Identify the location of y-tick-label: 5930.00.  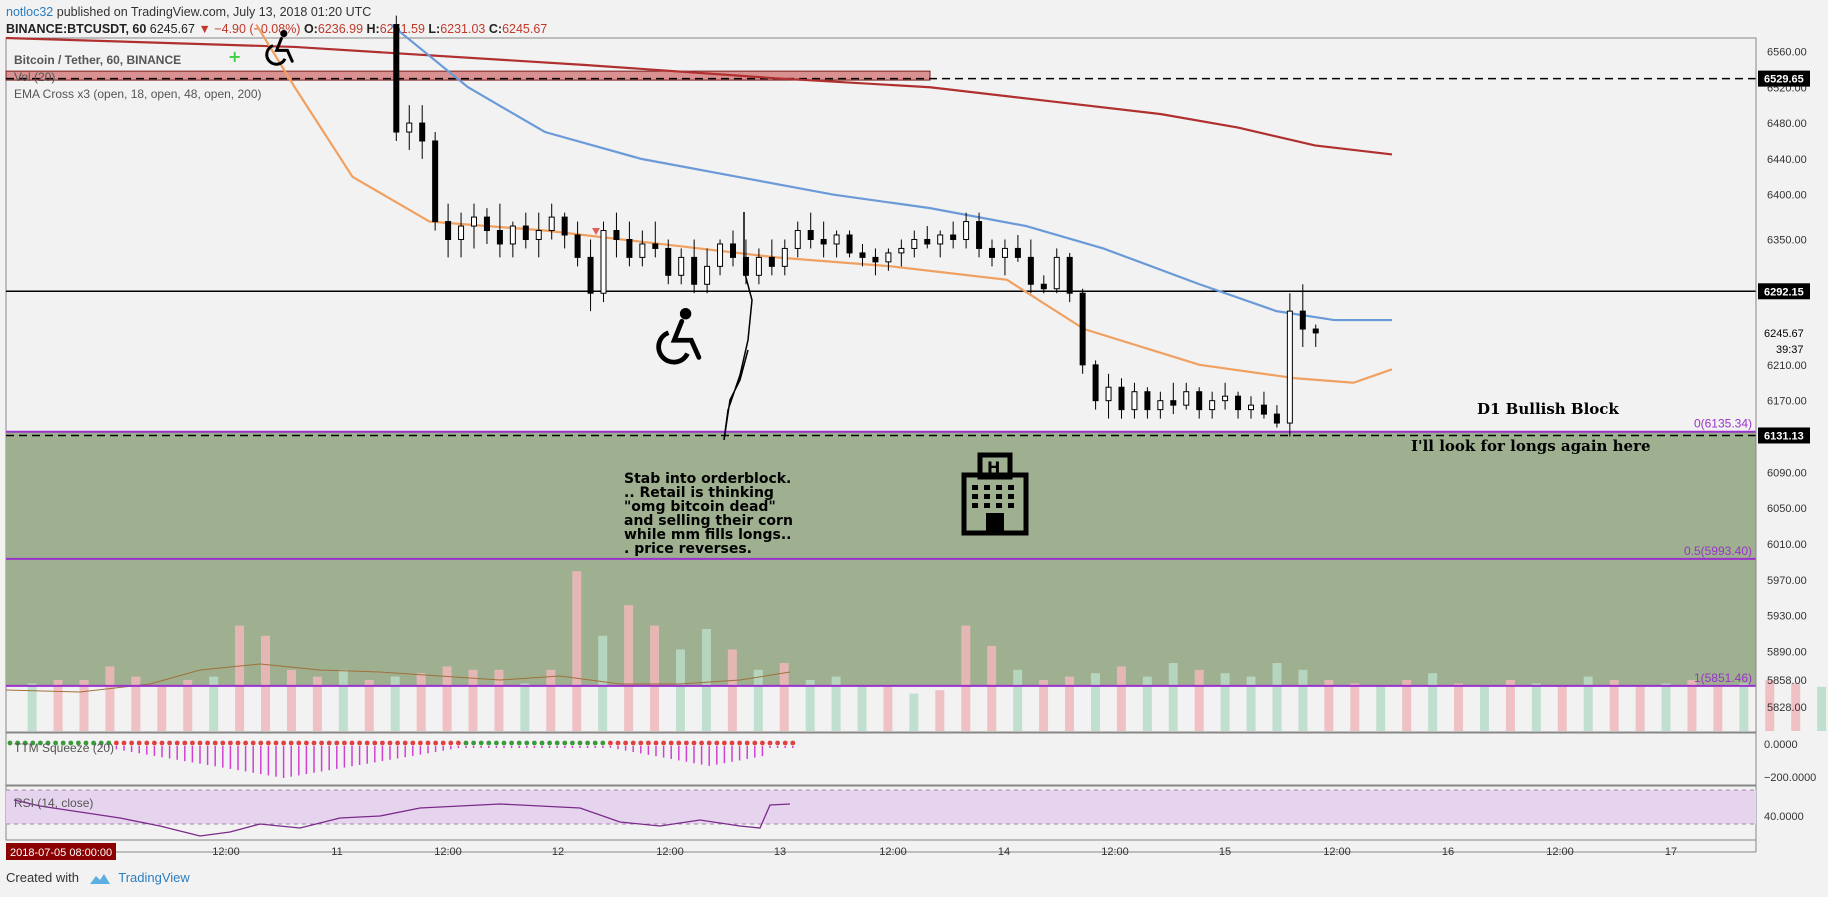
(1787, 617).